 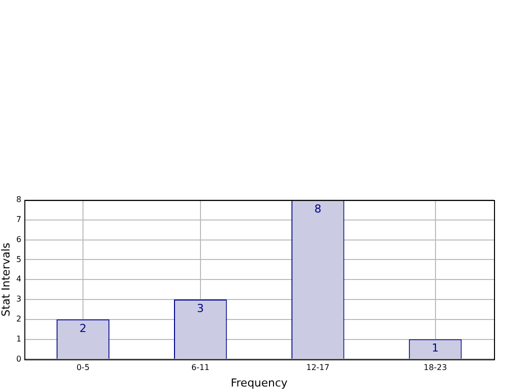 What do you see at coordinates (318, 209) in the screenshot?
I see `data-label: 8` at bounding box center [318, 209].